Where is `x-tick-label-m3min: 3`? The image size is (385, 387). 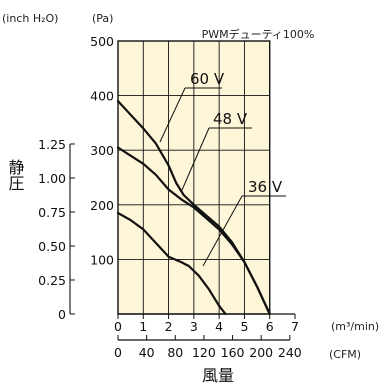 x-tick-label-m3min: 3 is located at coordinates (194, 326).